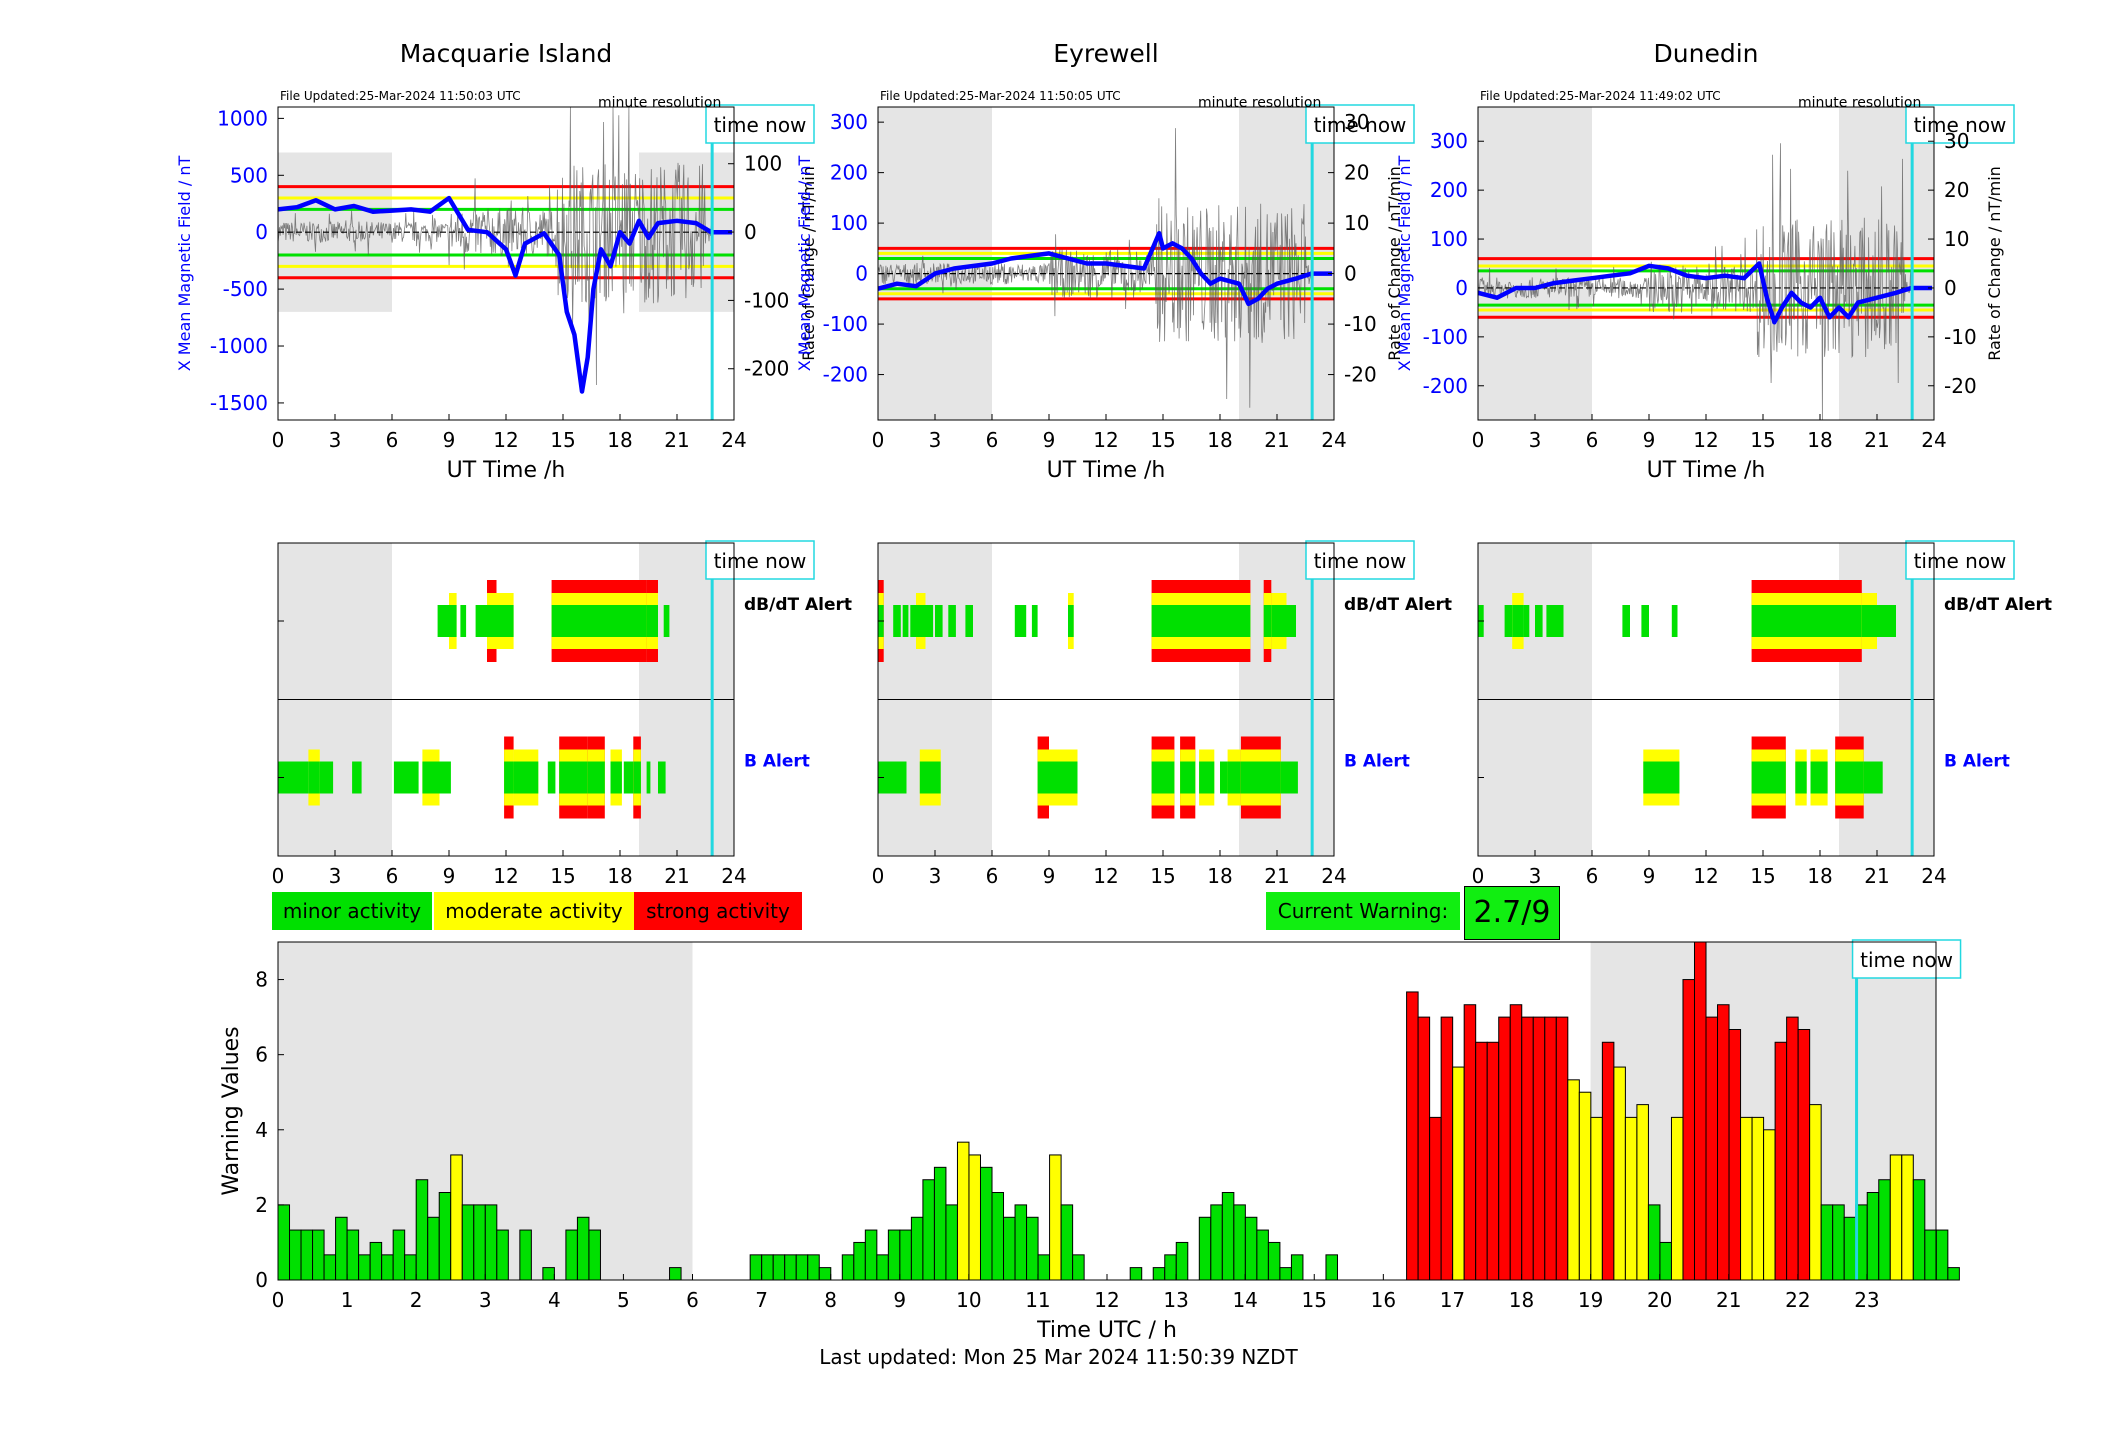 This screenshot has height=1437, width=2117. Describe the element at coordinates (623, 1300) in the screenshot. I see `x-tick-label: 5` at that location.